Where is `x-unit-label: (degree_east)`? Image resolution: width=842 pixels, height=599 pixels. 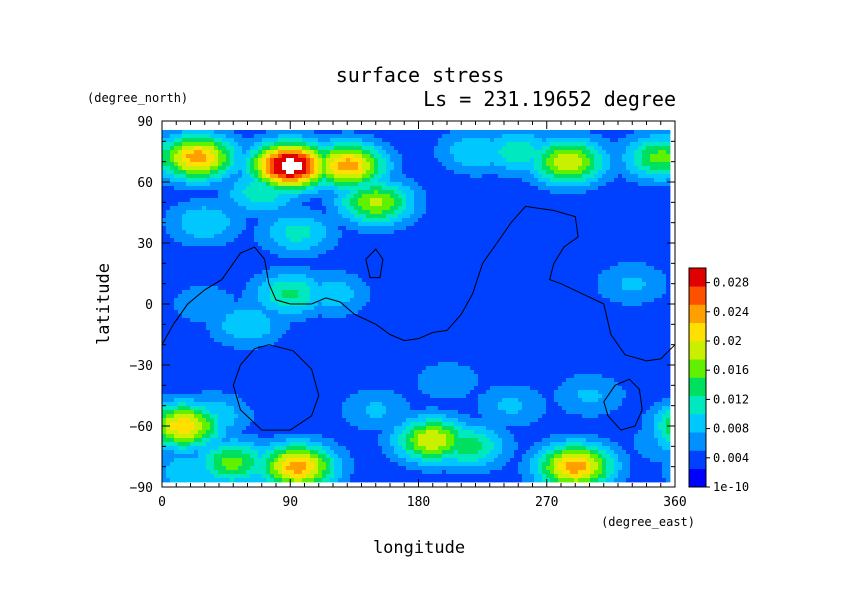
x-unit-label: (degree_east) is located at coordinates (648, 522).